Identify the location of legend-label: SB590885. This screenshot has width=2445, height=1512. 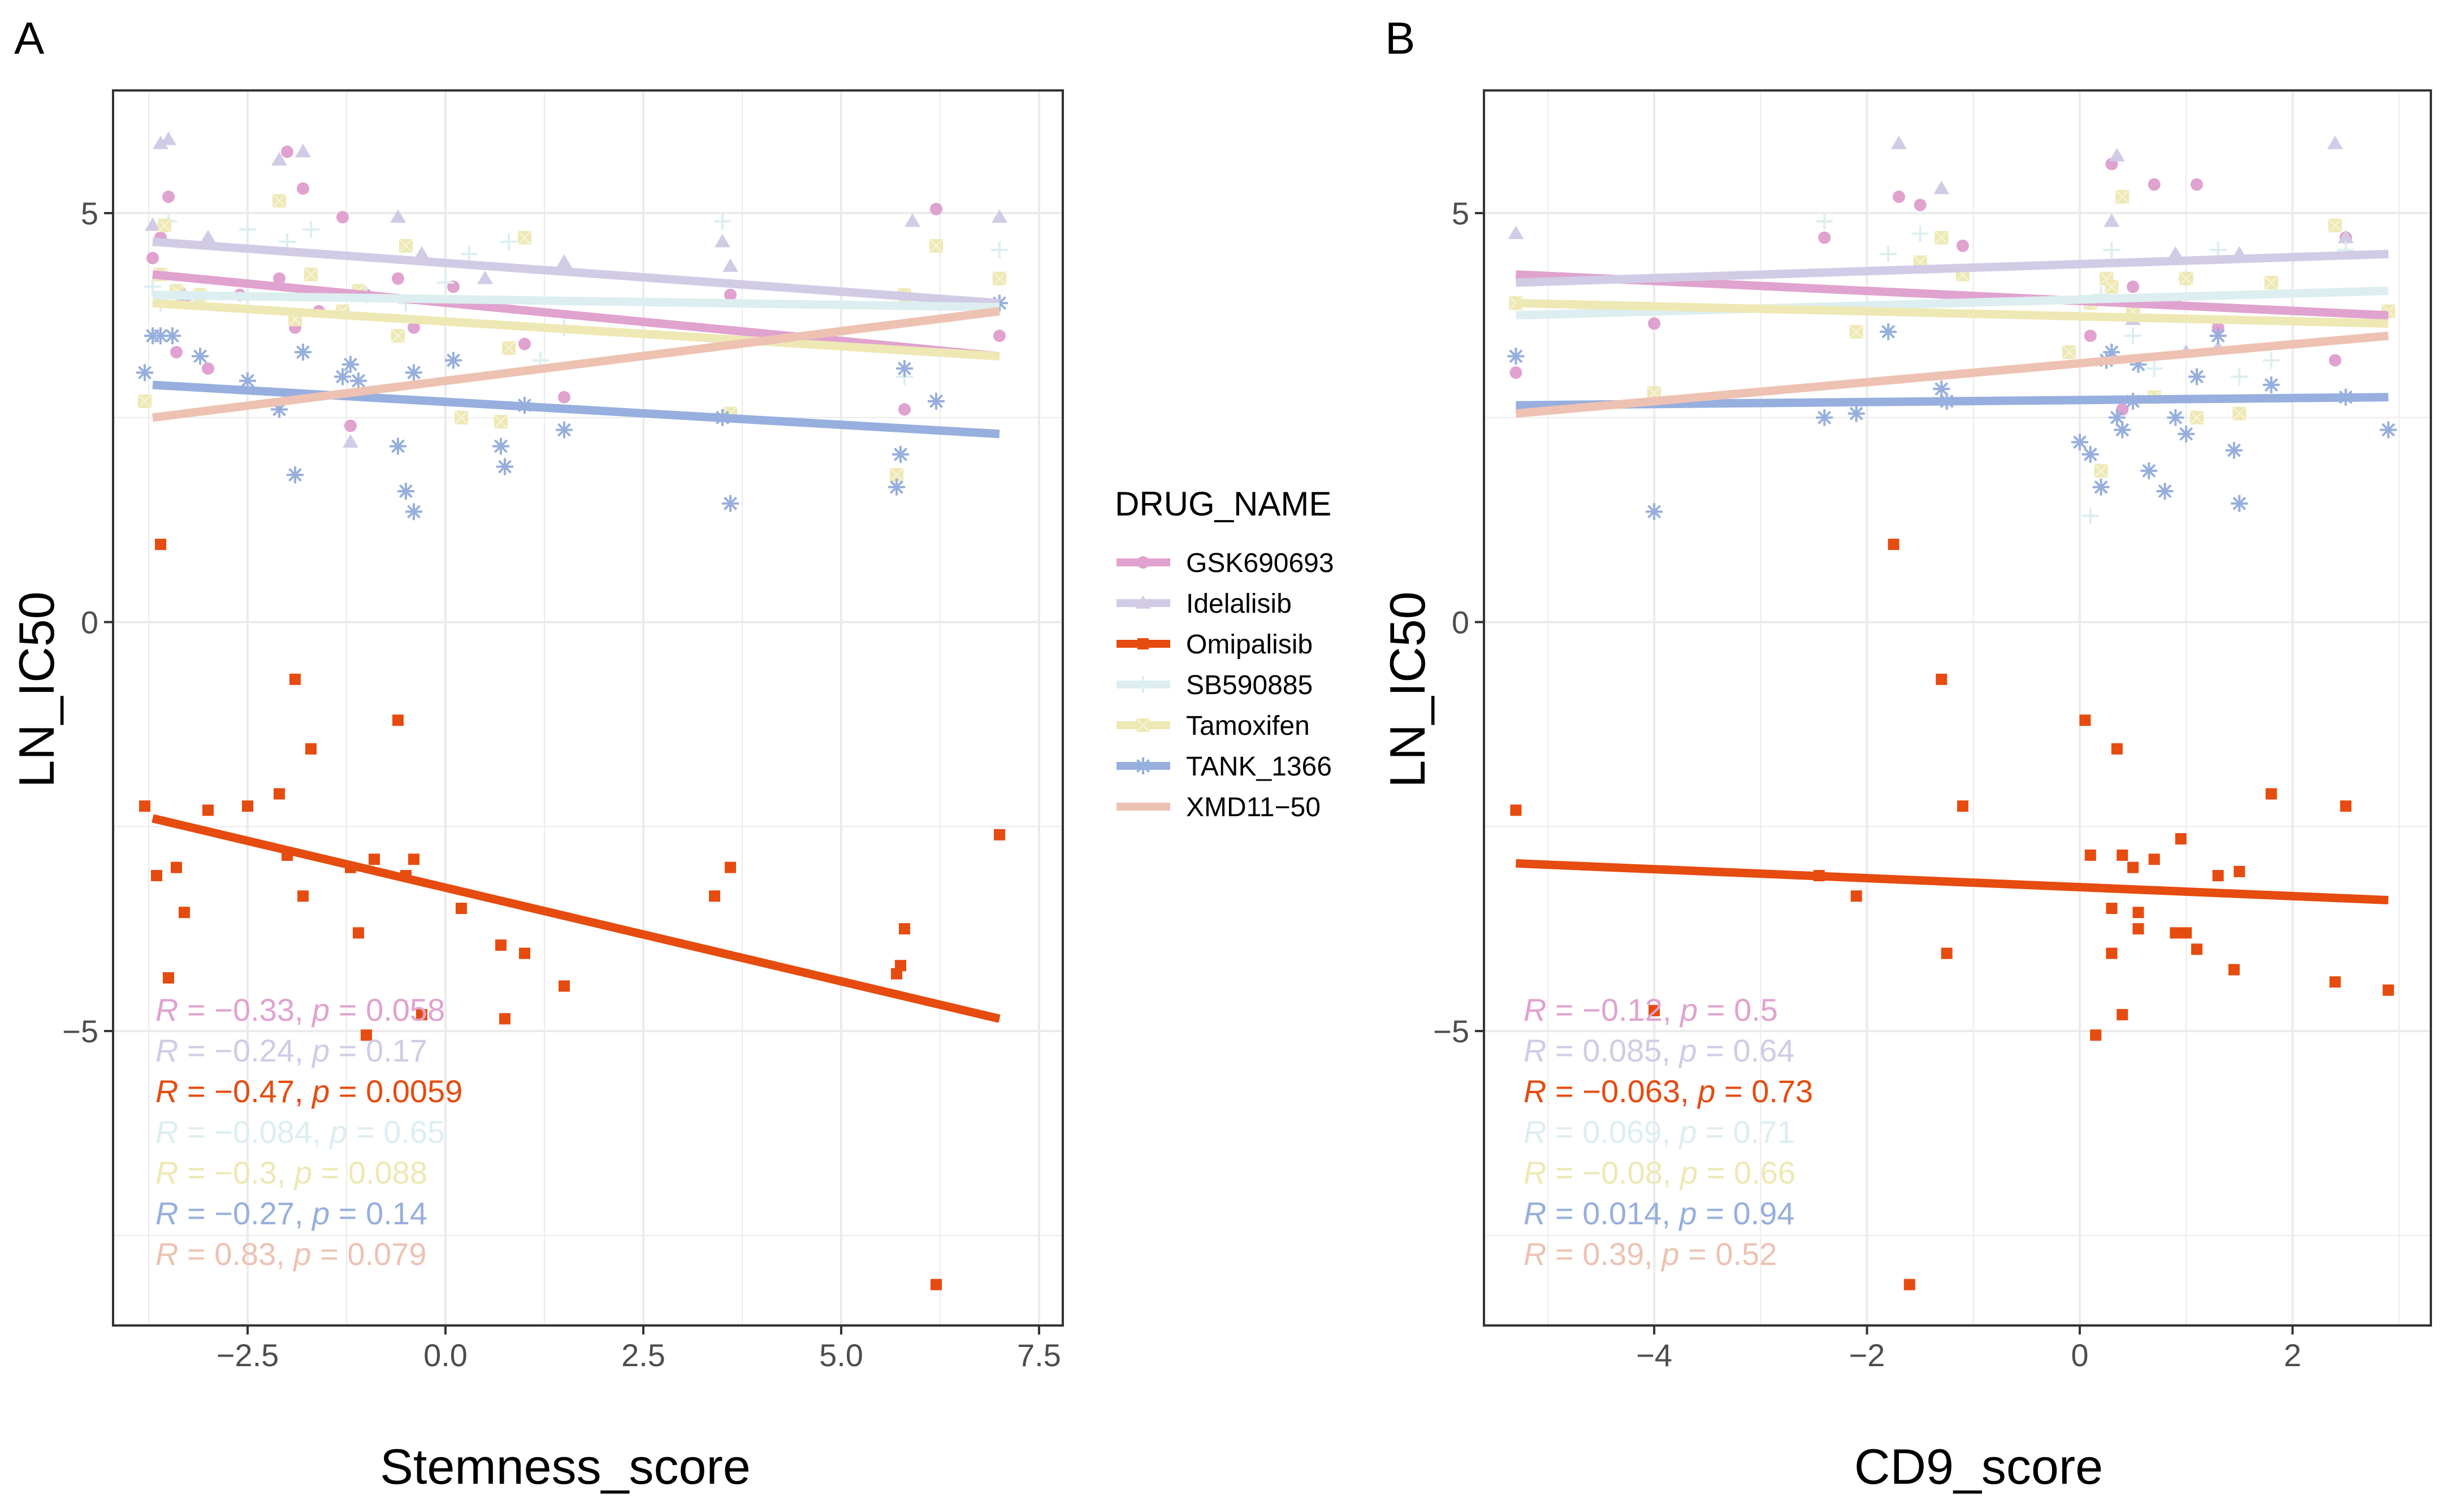
(1249, 685).